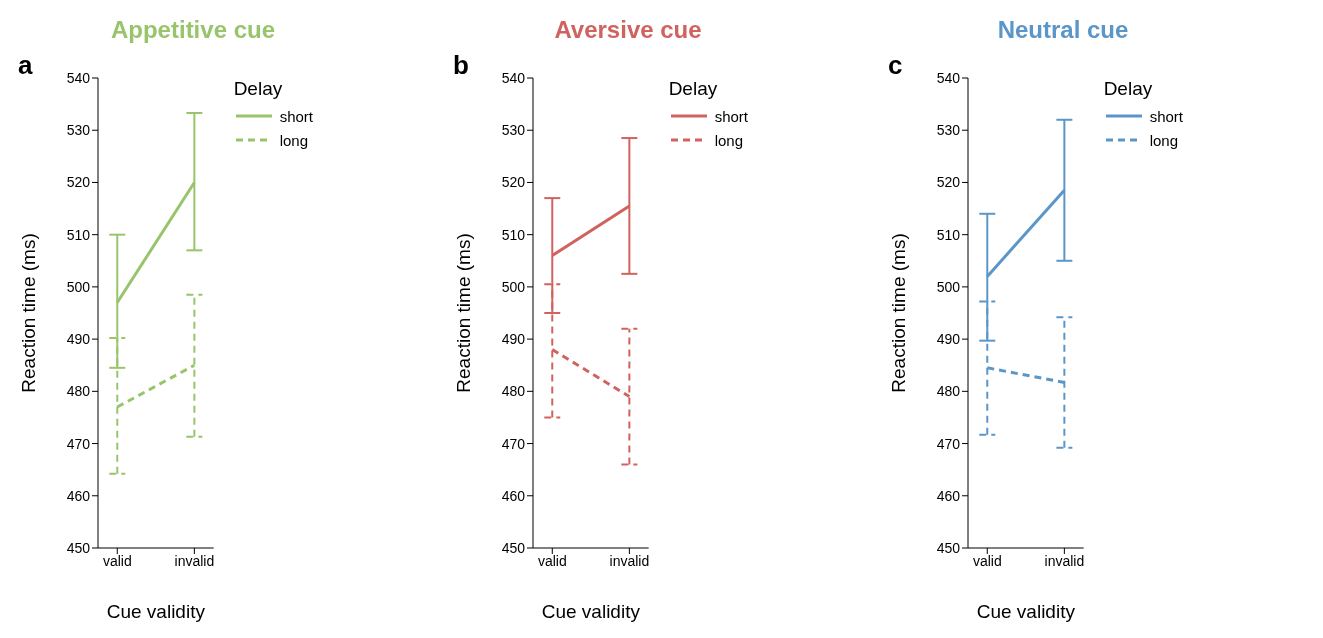  I want to click on text: c, so click(895, 65).